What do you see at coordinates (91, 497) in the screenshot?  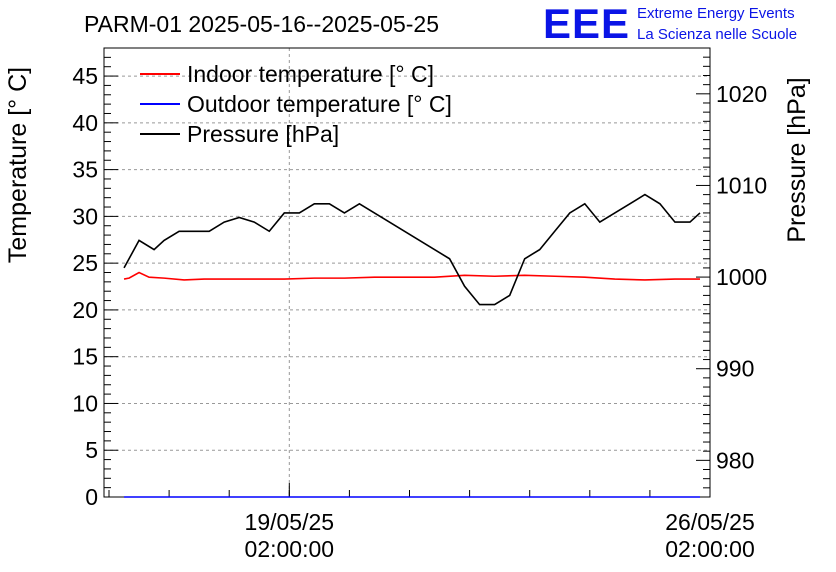 I see `y-tick-label: 0` at bounding box center [91, 497].